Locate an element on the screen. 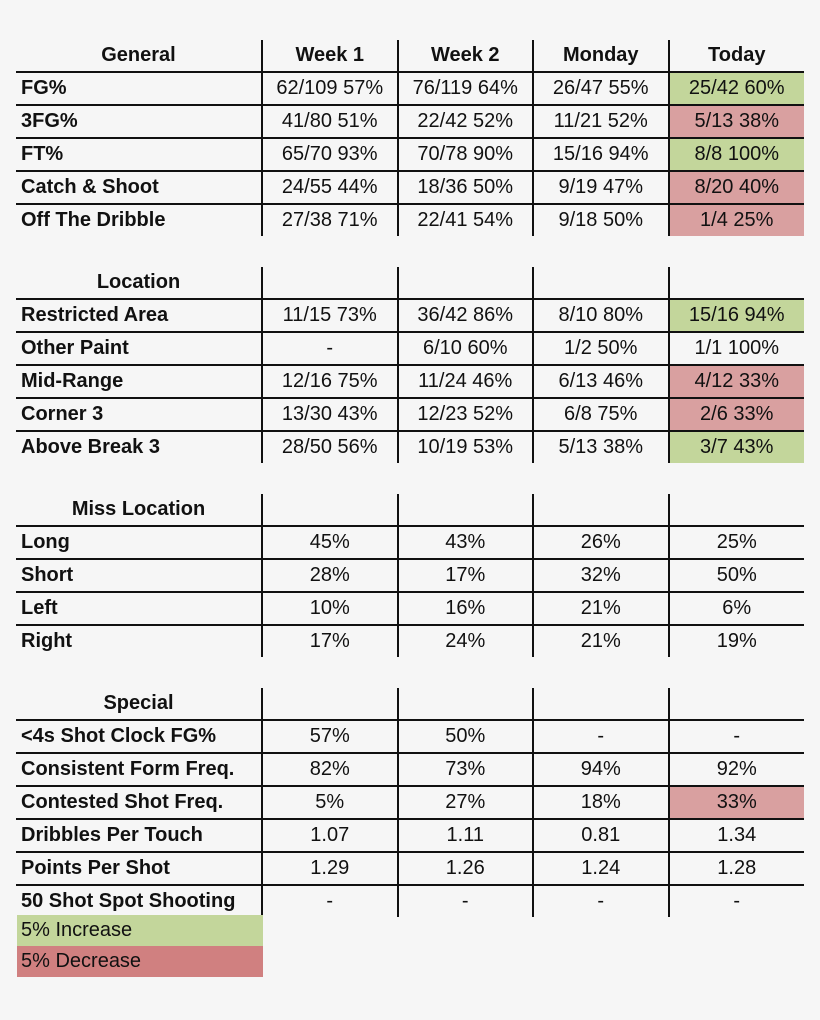 The image size is (820, 1020). cell-week2: 76/119 64% is located at coordinates (464, 89).